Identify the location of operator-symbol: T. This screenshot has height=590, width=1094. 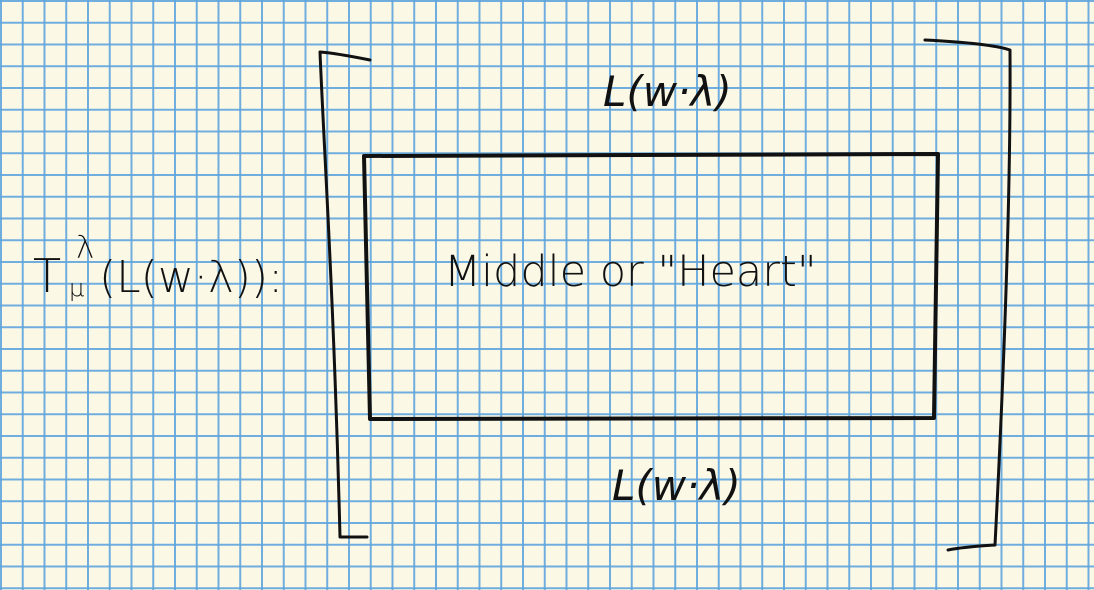
(47, 276).